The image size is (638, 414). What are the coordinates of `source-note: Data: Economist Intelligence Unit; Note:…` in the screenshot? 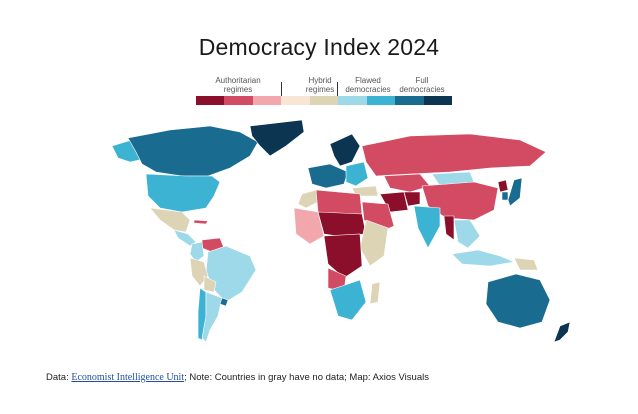 It's located at (237, 377).